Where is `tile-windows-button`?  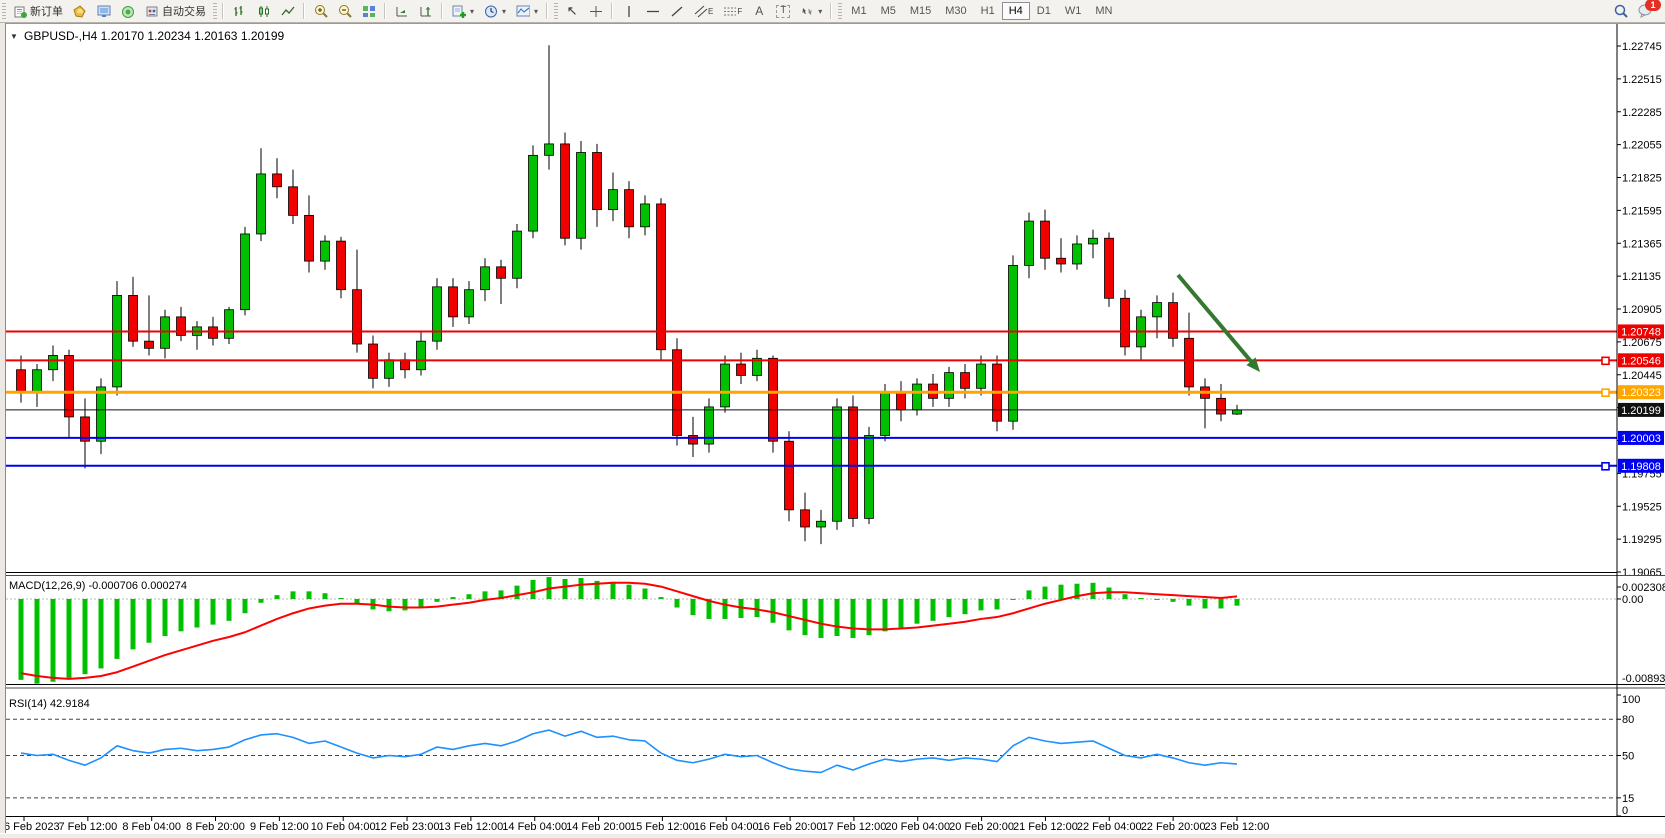
tile-windows-button is located at coordinates (369, 11).